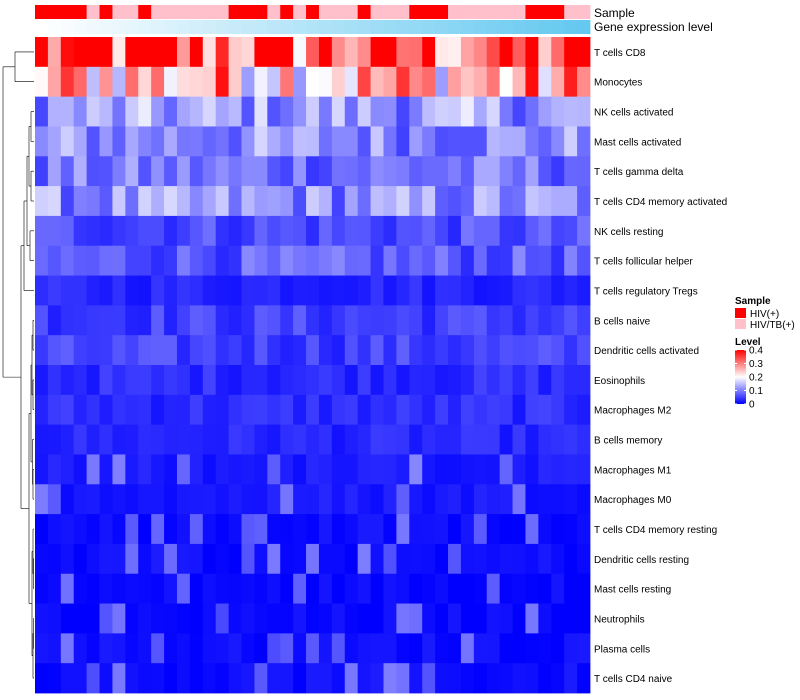 The image size is (800, 700). What do you see at coordinates (764, 314) in the screenshot?
I see `legend-label-hiv: HIV(+)` at bounding box center [764, 314].